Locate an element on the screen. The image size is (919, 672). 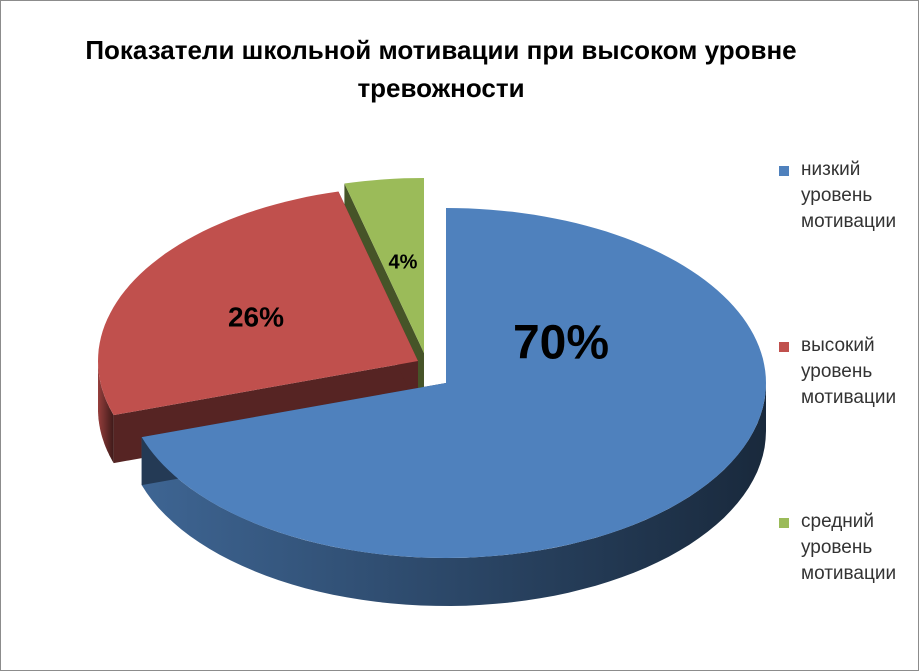
legend-label-low-line-3: мотивации is located at coordinates (849, 221).